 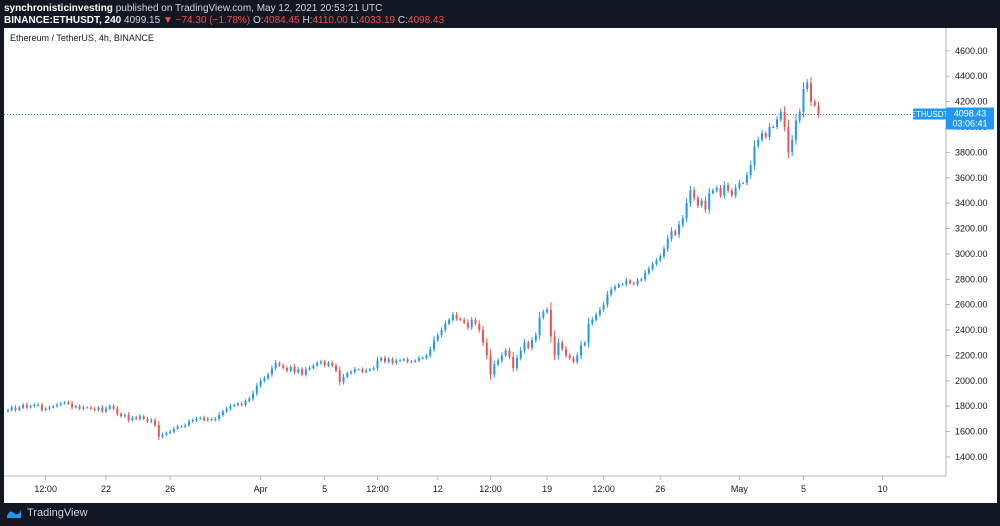 What do you see at coordinates (426, 20) in the screenshot?
I see `close-value: 4098.43` at bounding box center [426, 20].